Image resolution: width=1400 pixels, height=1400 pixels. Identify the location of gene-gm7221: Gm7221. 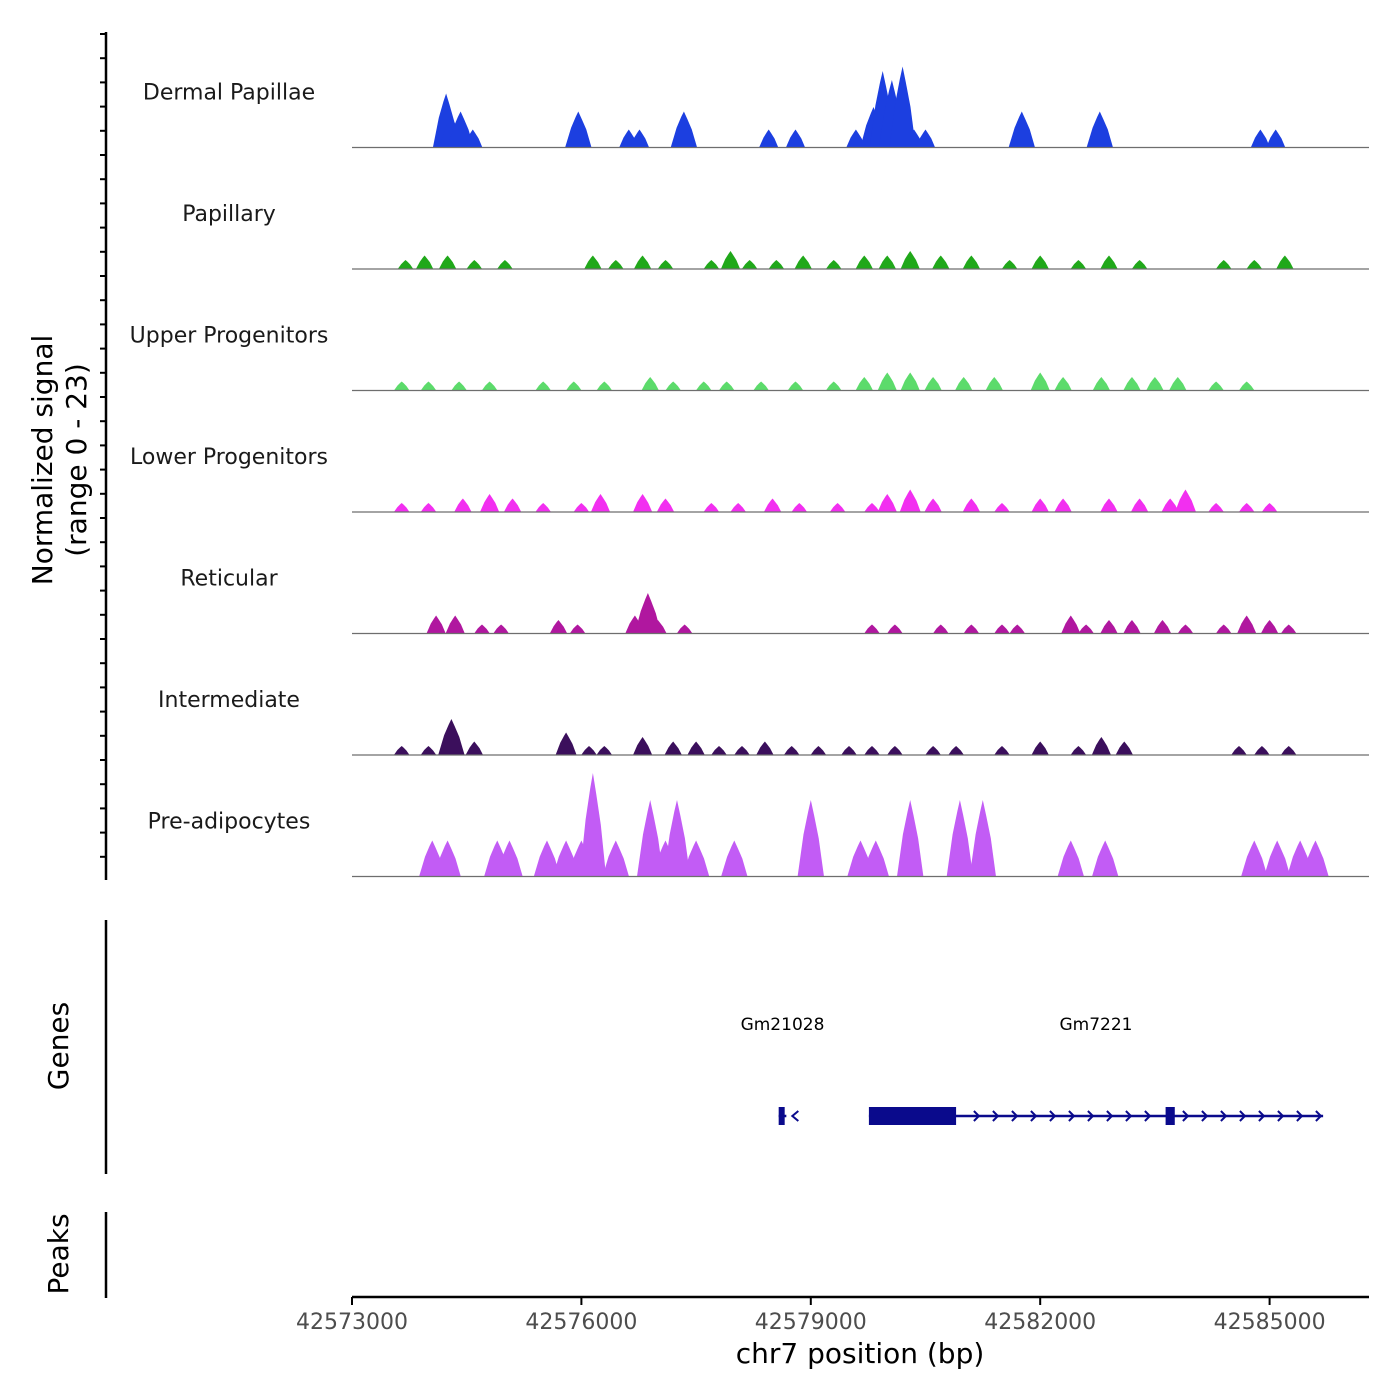
(1096, 1070).